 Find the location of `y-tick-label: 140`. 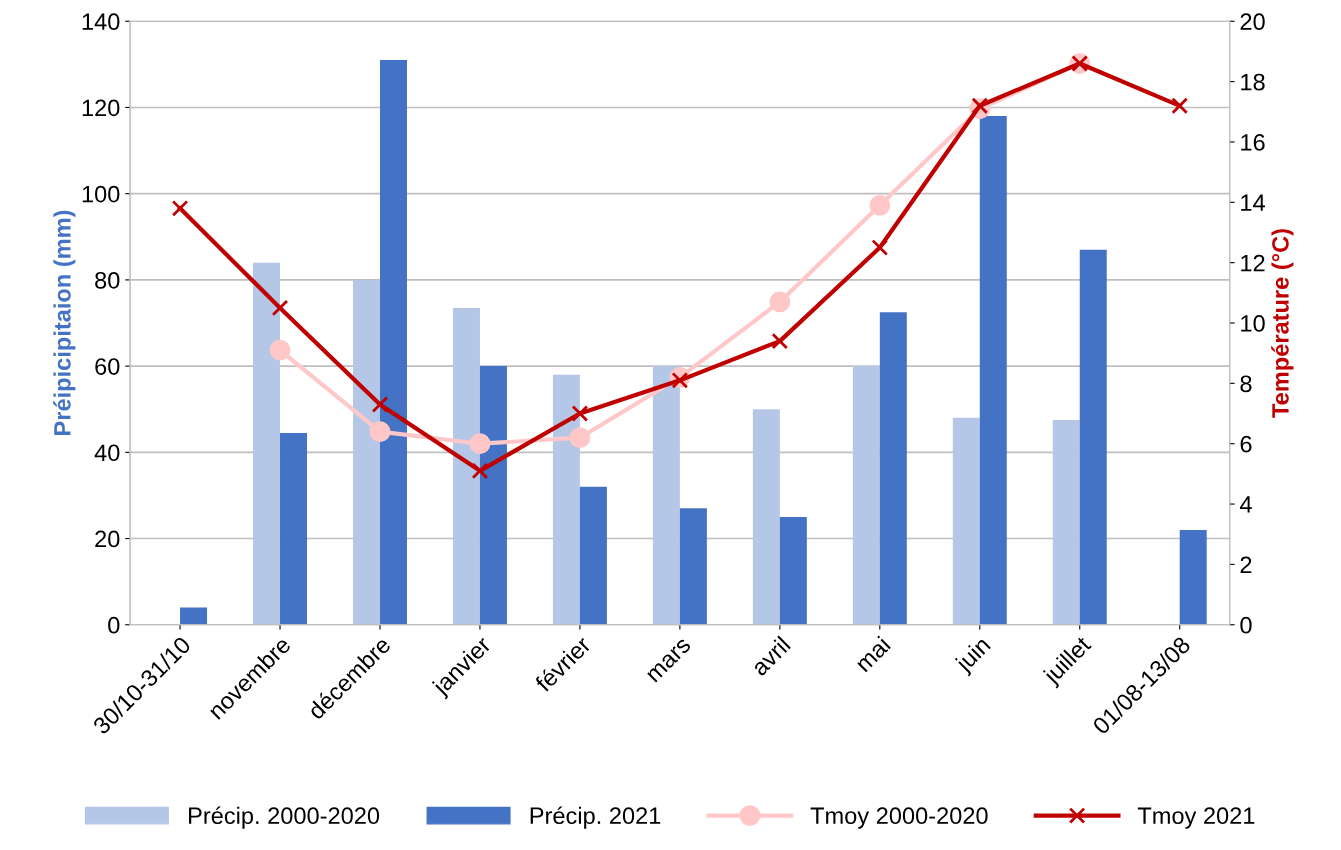

y-tick-label: 140 is located at coordinates (101, 22).